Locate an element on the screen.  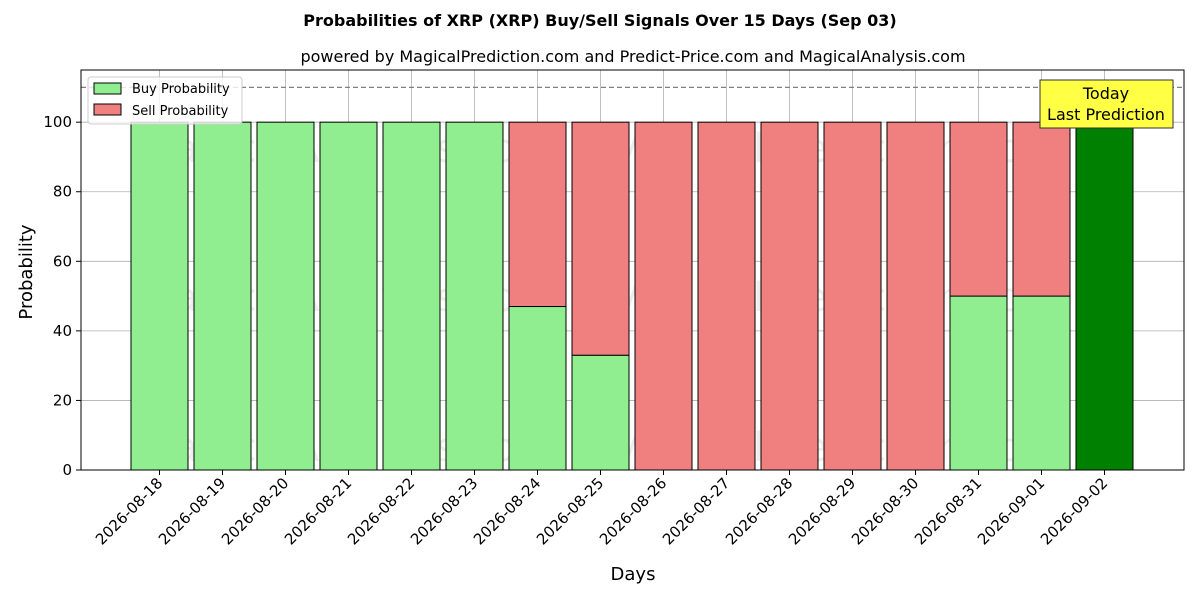
y-tick-label: 80 is located at coordinates (62, 192).